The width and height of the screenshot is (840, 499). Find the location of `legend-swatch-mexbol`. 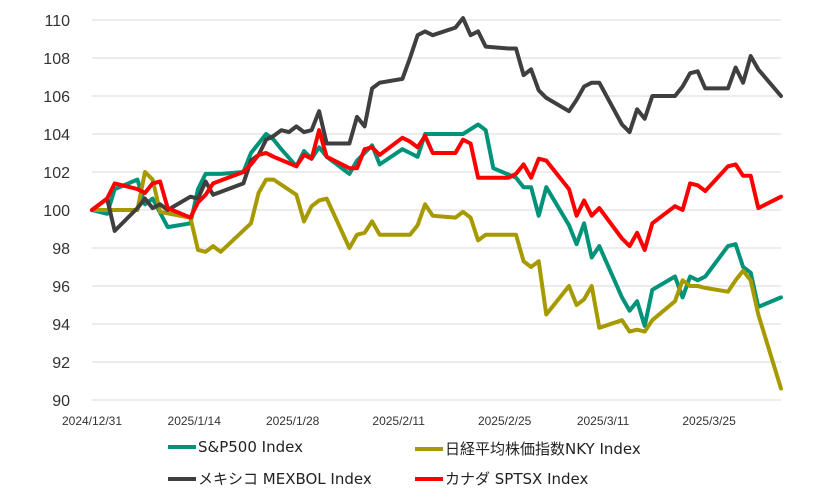

legend-swatch-mexbol is located at coordinates (182, 478).